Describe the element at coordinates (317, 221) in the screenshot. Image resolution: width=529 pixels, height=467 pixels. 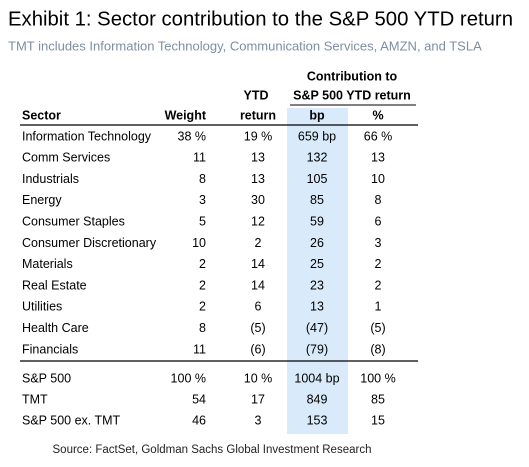
I see `cell: 59` at that location.